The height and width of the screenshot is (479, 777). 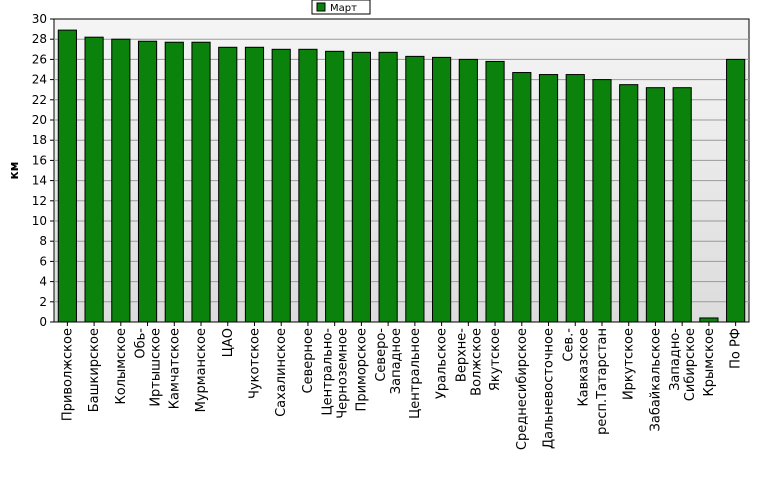 What do you see at coordinates (39, 19) in the screenshot?
I see `y-tick-label: 30` at bounding box center [39, 19].